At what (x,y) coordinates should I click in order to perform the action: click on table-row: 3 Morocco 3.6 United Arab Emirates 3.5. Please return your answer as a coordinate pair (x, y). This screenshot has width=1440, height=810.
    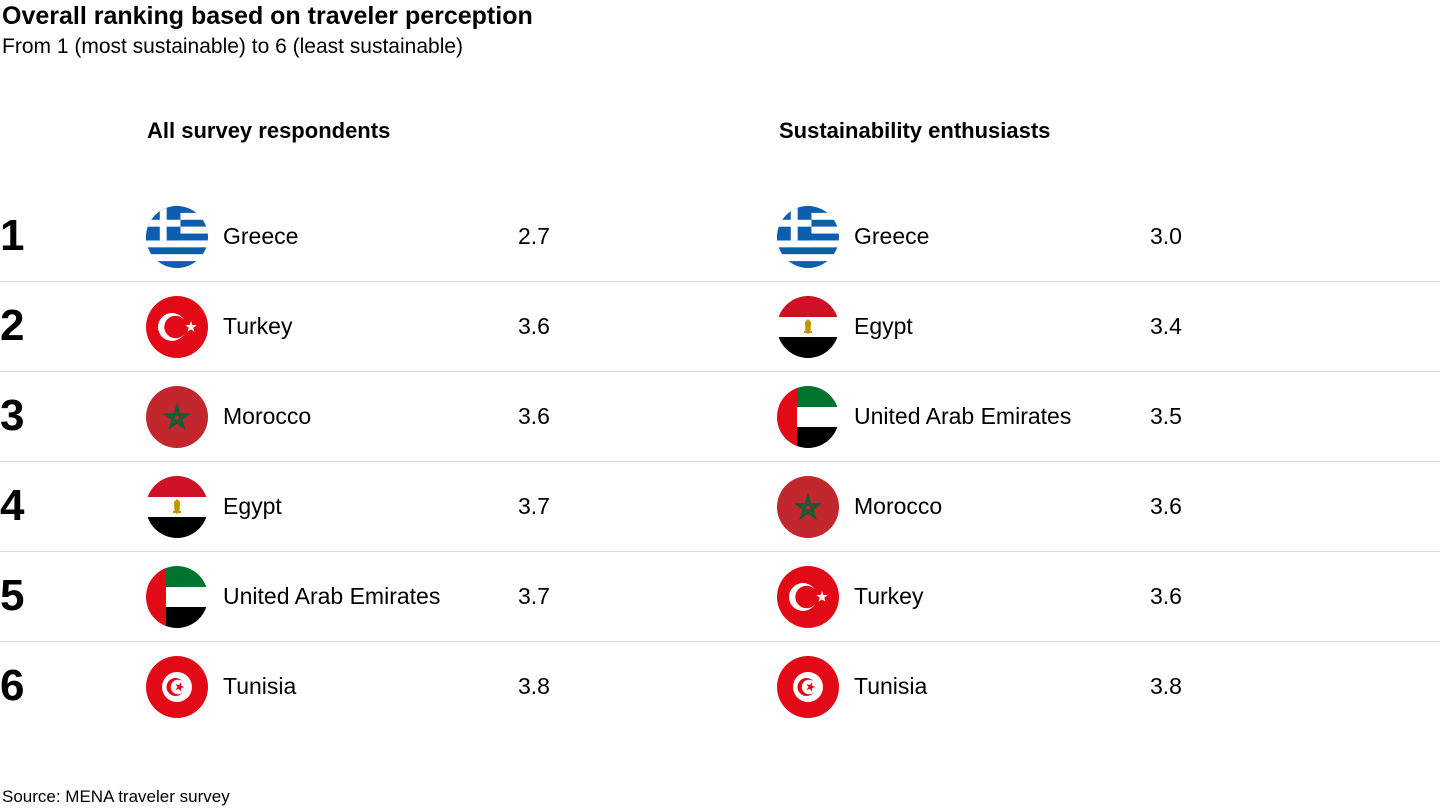
    Looking at the image, I should click on (720, 417).